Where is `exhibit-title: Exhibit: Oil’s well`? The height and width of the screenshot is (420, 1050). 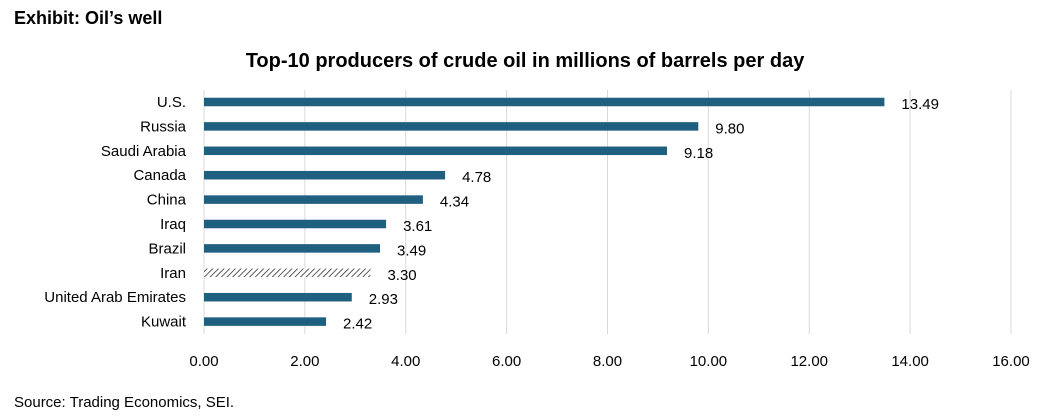
exhibit-title: Exhibit: Oil’s well is located at coordinates (88, 18).